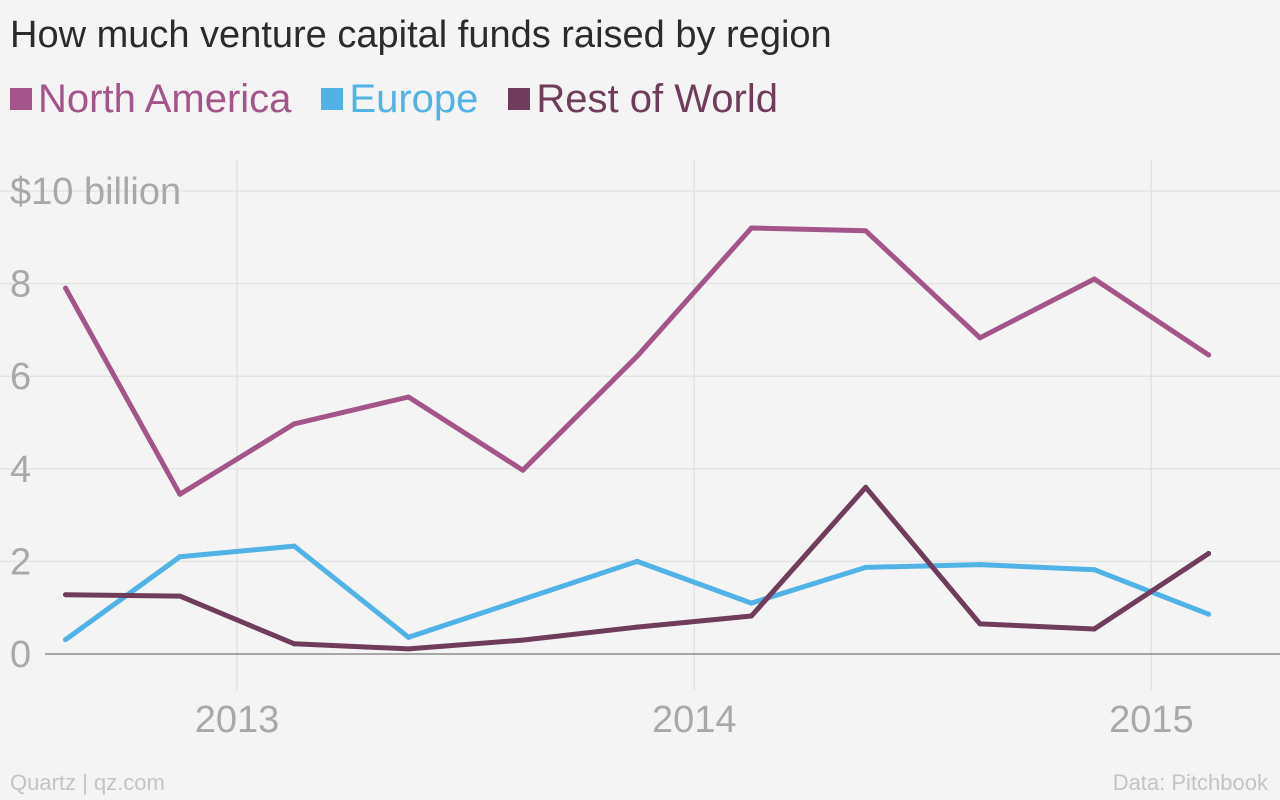 The width and height of the screenshot is (1280, 800). What do you see at coordinates (1151, 720) in the screenshot?
I see `x-tick-label: 2015` at bounding box center [1151, 720].